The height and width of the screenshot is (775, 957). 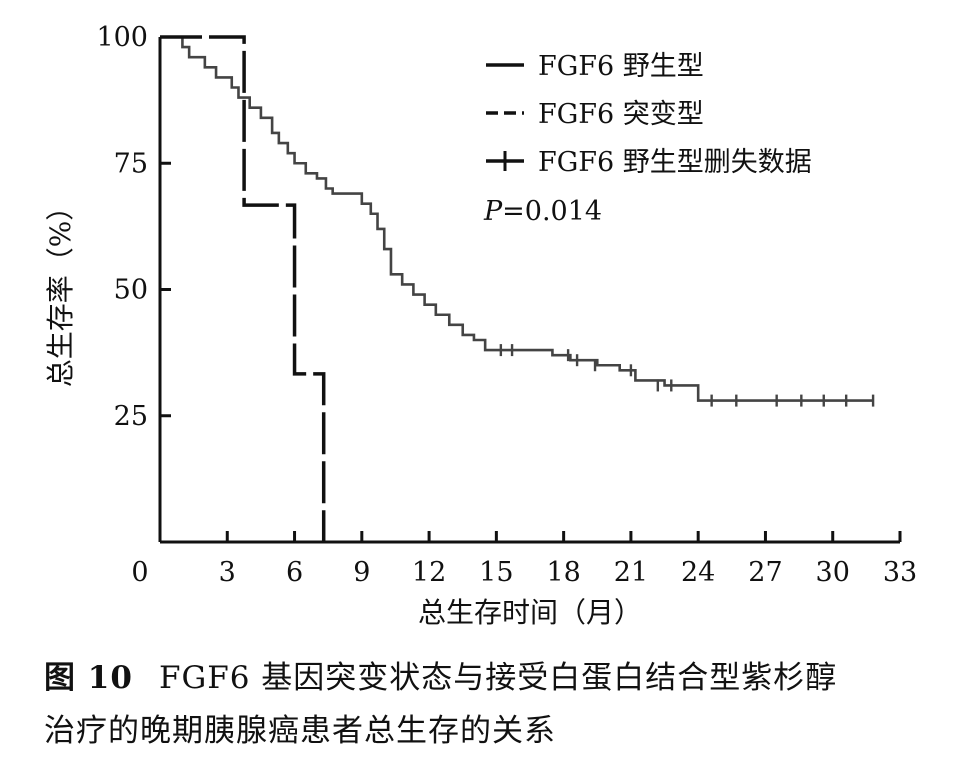 What do you see at coordinates (698, 572) in the screenshot?
I see `x-tick-label: 24` at bounding box center [698, 572].